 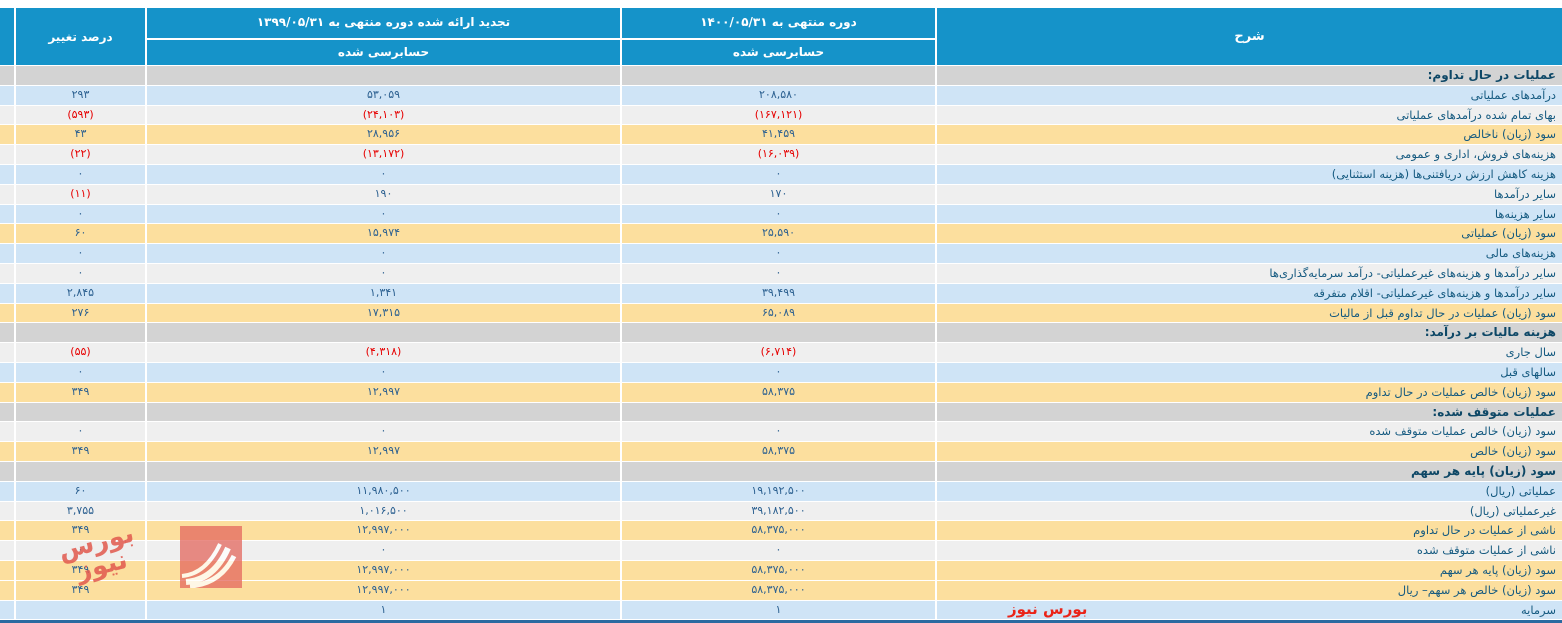 What do you see at coordinates (79, 491) in the screenshot?
I see `percent-change-cell: ۶۰` at bounding box center [79, 491].